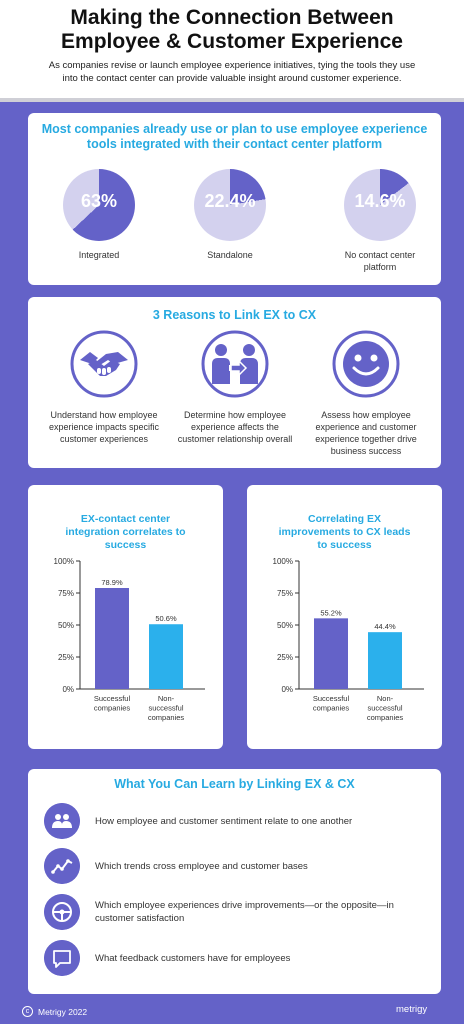 This screenshot has height=1024, width=464. Describe the element at coordinates (234, 784) in the screenshot. I see `learn-heading: What You Can Learn by Linking EX & CX` at that location.